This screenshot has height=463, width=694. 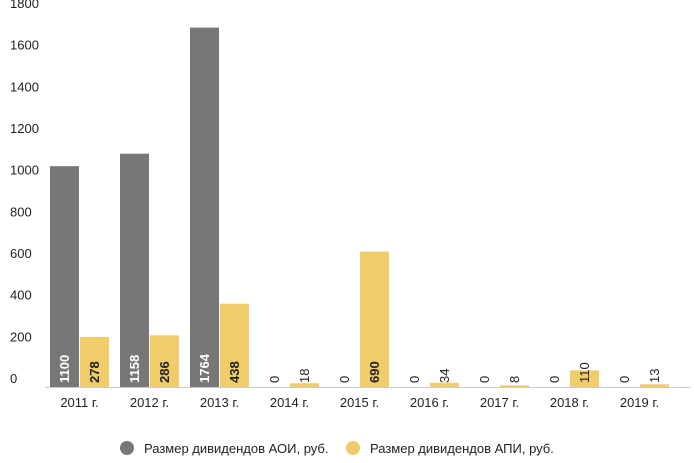 What do you see at coordinates (94, 372) in the screenshot?
I see `data-label: 278` at bounding box center [94, 372].